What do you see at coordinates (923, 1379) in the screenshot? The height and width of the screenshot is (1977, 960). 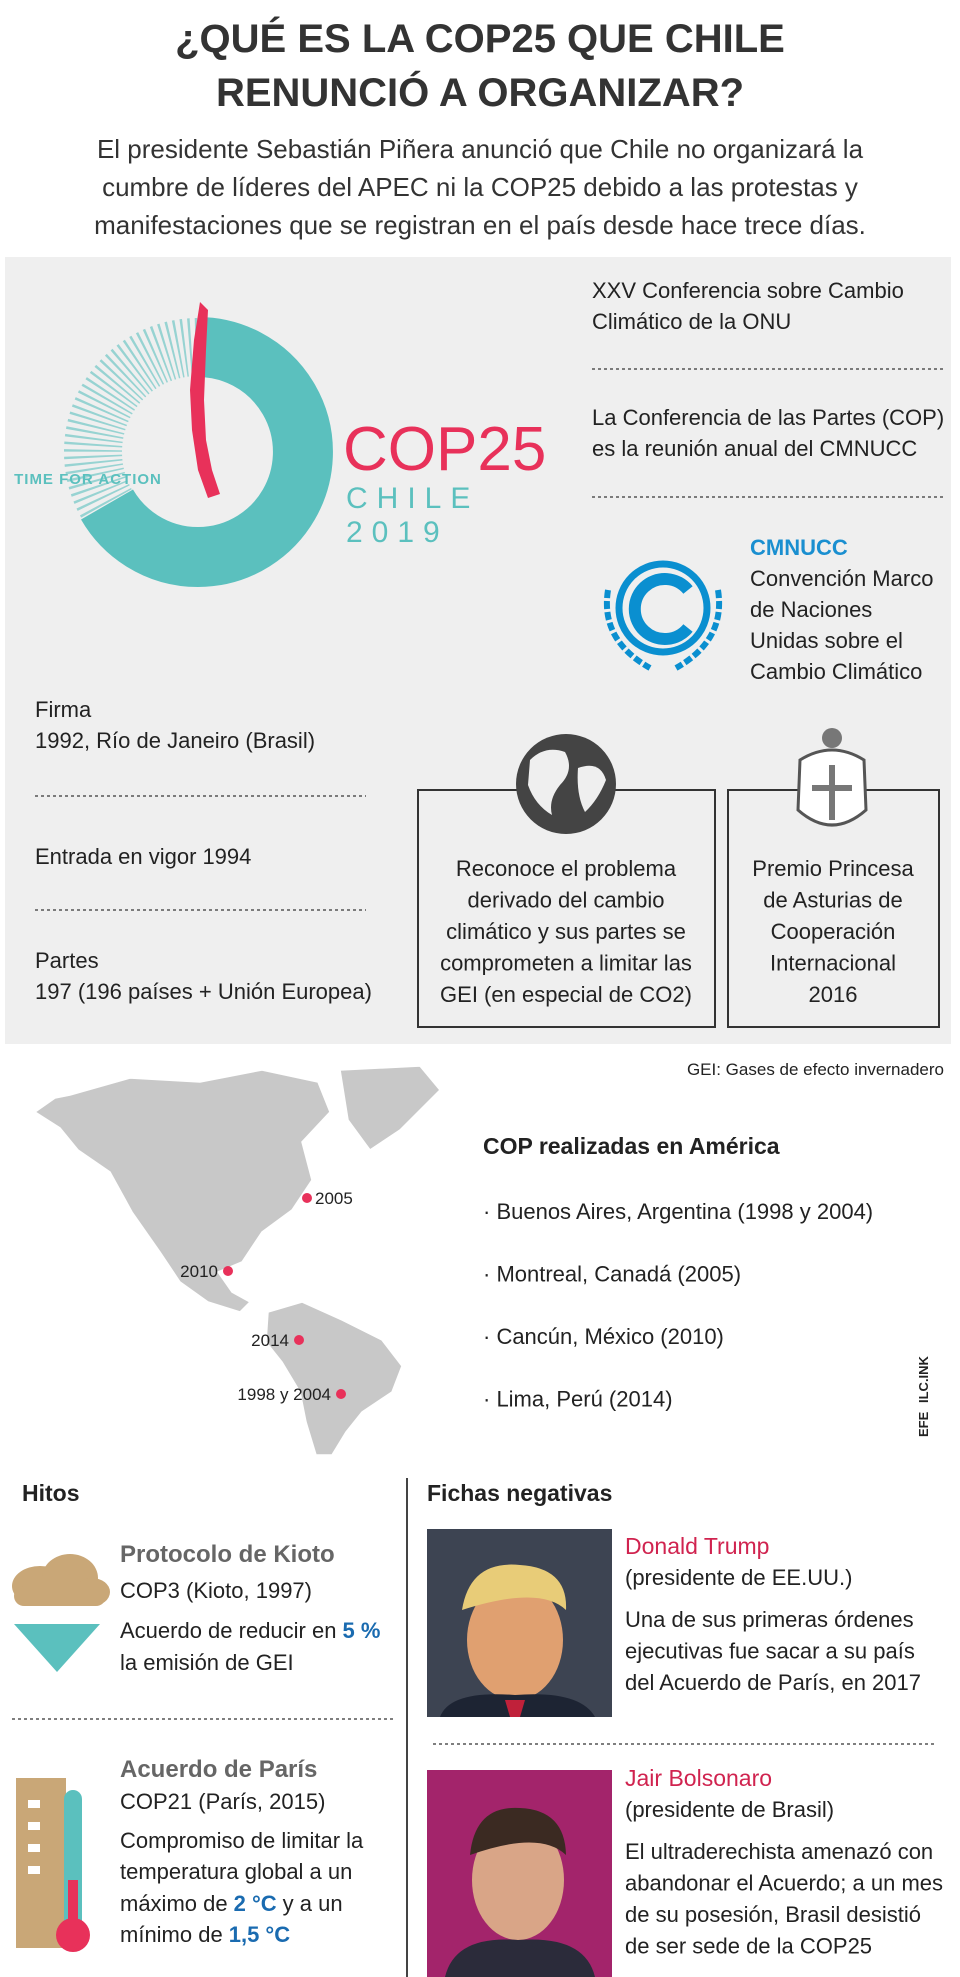 I see `credit-text: ILC.INK` at bounding box center [923, 1379].